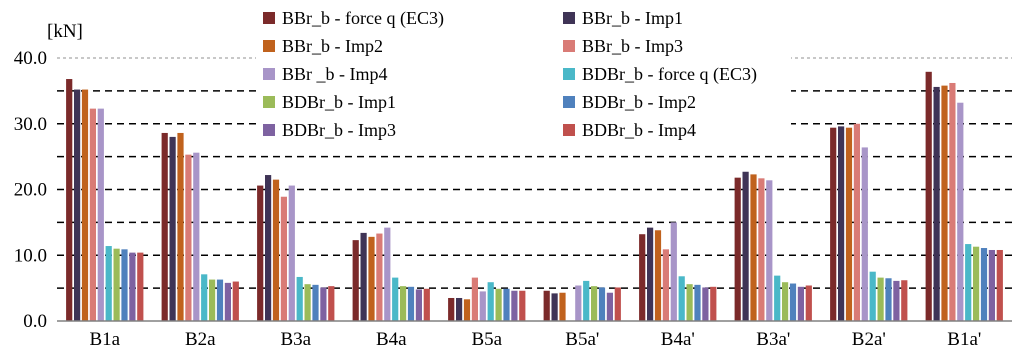 This screenshot has height=352, width=1012. Describe the element at coordinates (332, 46) in the screenshot. I see `legend-label: BBr_b - Imp2` at that location.